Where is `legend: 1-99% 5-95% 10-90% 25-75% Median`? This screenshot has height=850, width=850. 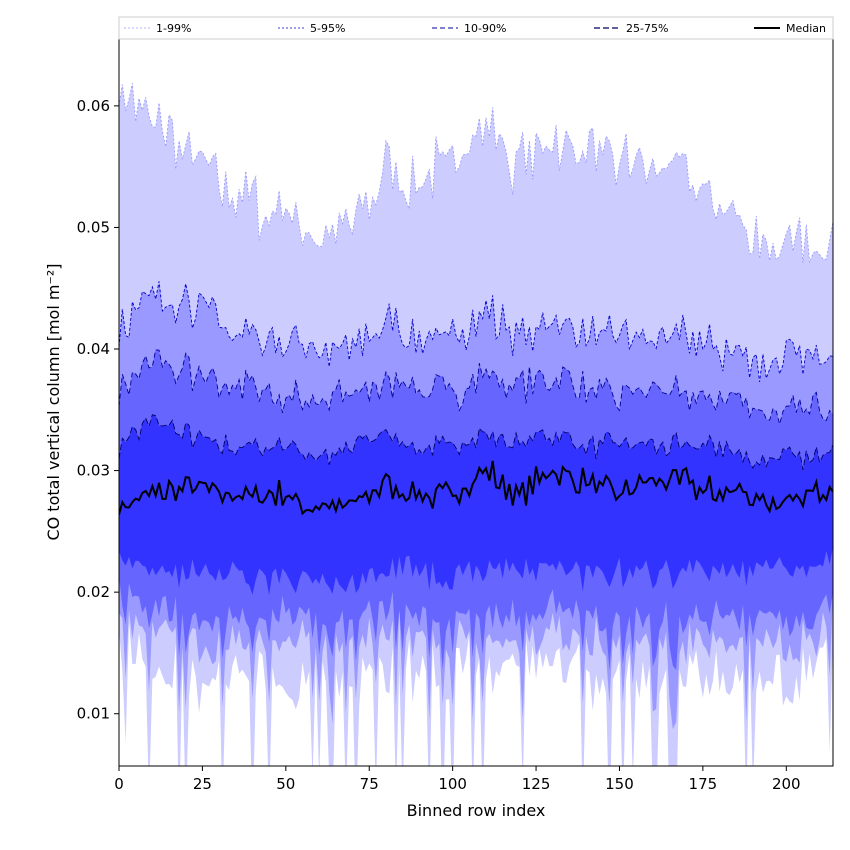 legend: 1-99% 5-95% 10-90% 25-75% Median is located at coordinates (476, 28).